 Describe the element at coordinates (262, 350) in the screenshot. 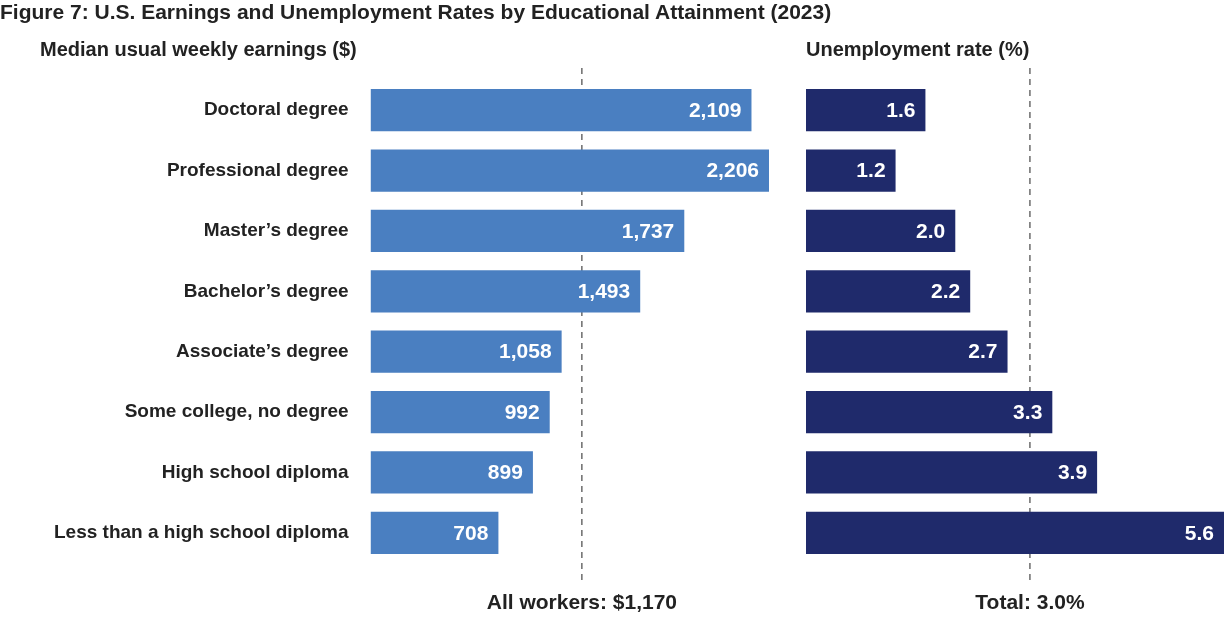

I see `y-tick-label: Associate’s degree` at that location.